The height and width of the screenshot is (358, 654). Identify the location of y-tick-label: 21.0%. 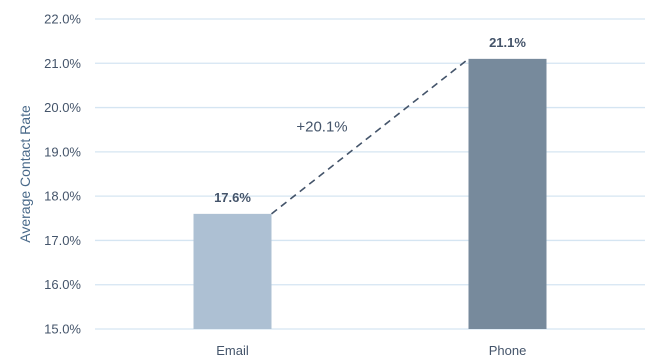
(62, 63).